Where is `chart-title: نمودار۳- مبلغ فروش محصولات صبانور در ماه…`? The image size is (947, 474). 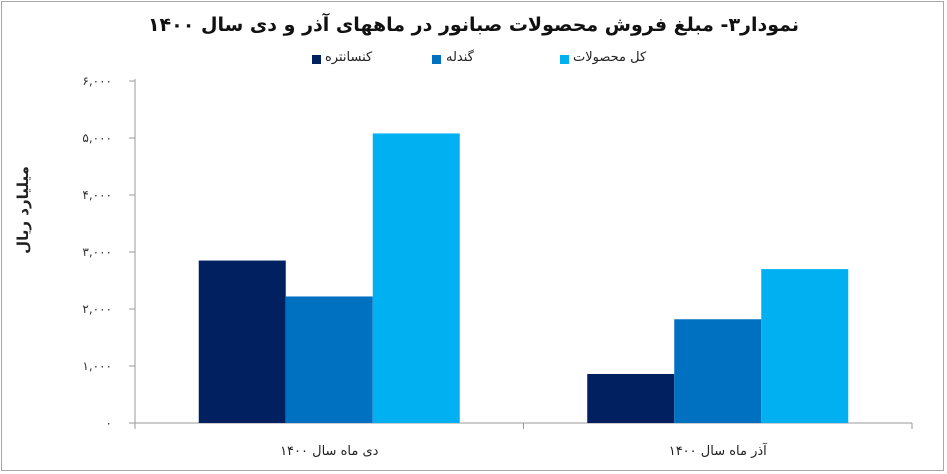
chart-title: نمودار۳- مبلغ فروش محصولات صبانور در ماه… is located at coordinates (473, 25).